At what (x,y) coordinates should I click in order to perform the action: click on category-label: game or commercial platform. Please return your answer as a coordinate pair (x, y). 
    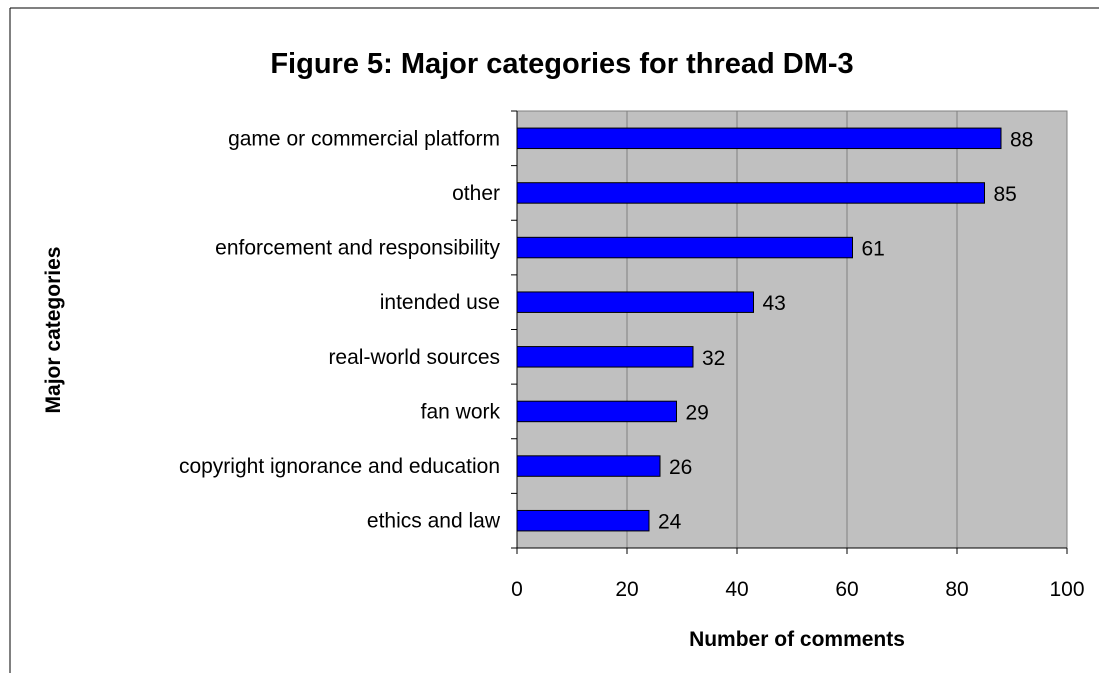
    Looking at the image, I should click on (364, 138).